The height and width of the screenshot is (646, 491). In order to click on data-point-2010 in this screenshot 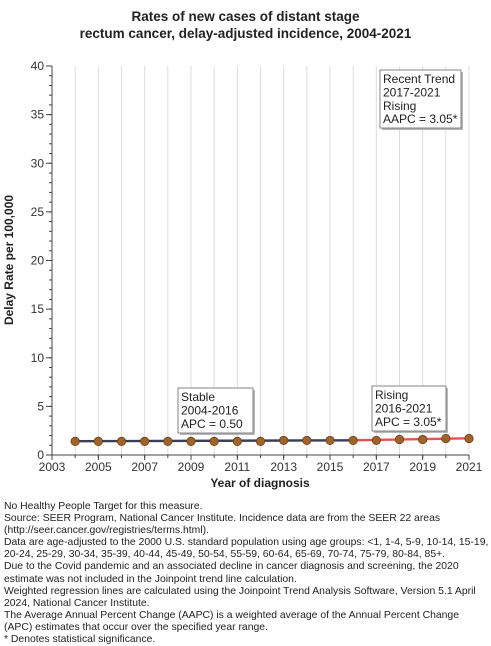, I will do `click(214, 441)`.